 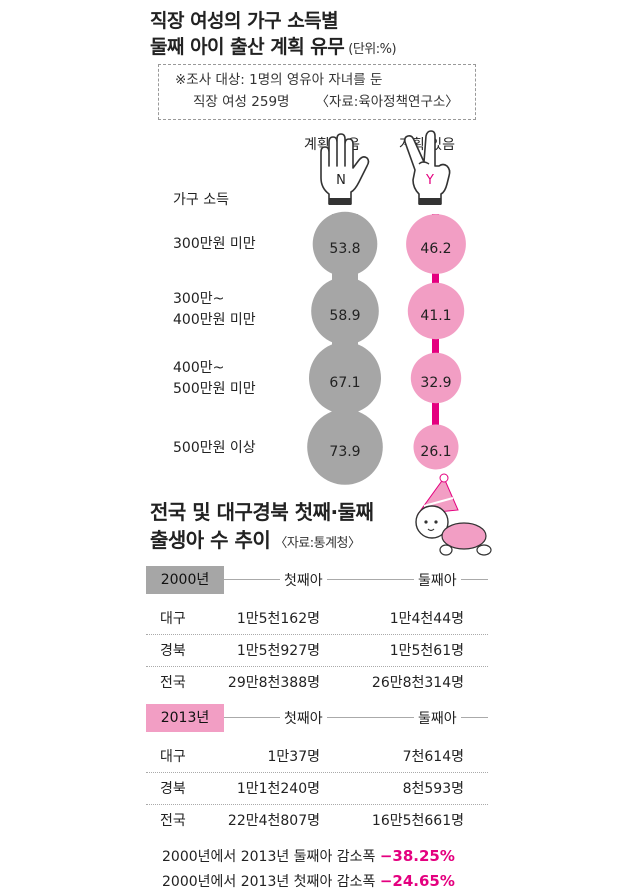 I want to click on category-2-line2: 400만원 미만, so click(x=214, y=320).